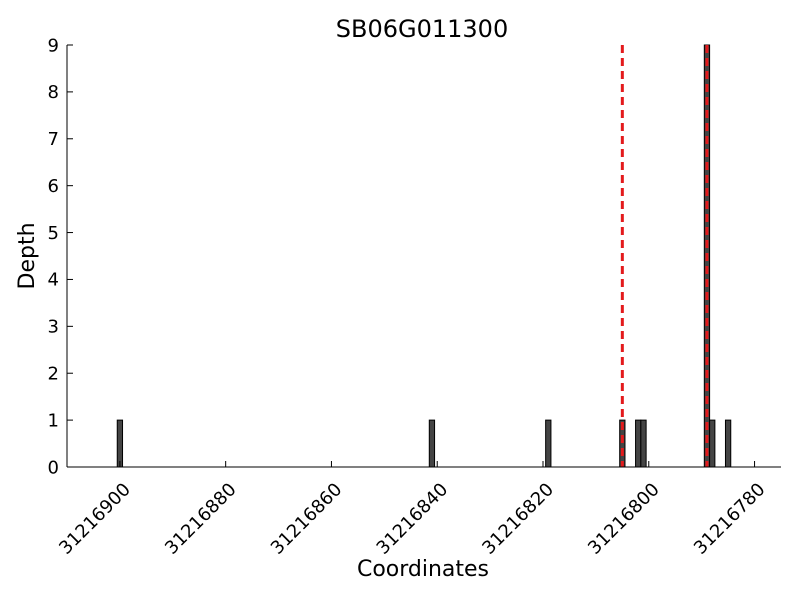  I want to click on y-tick-label: 5, so click(53, 233).